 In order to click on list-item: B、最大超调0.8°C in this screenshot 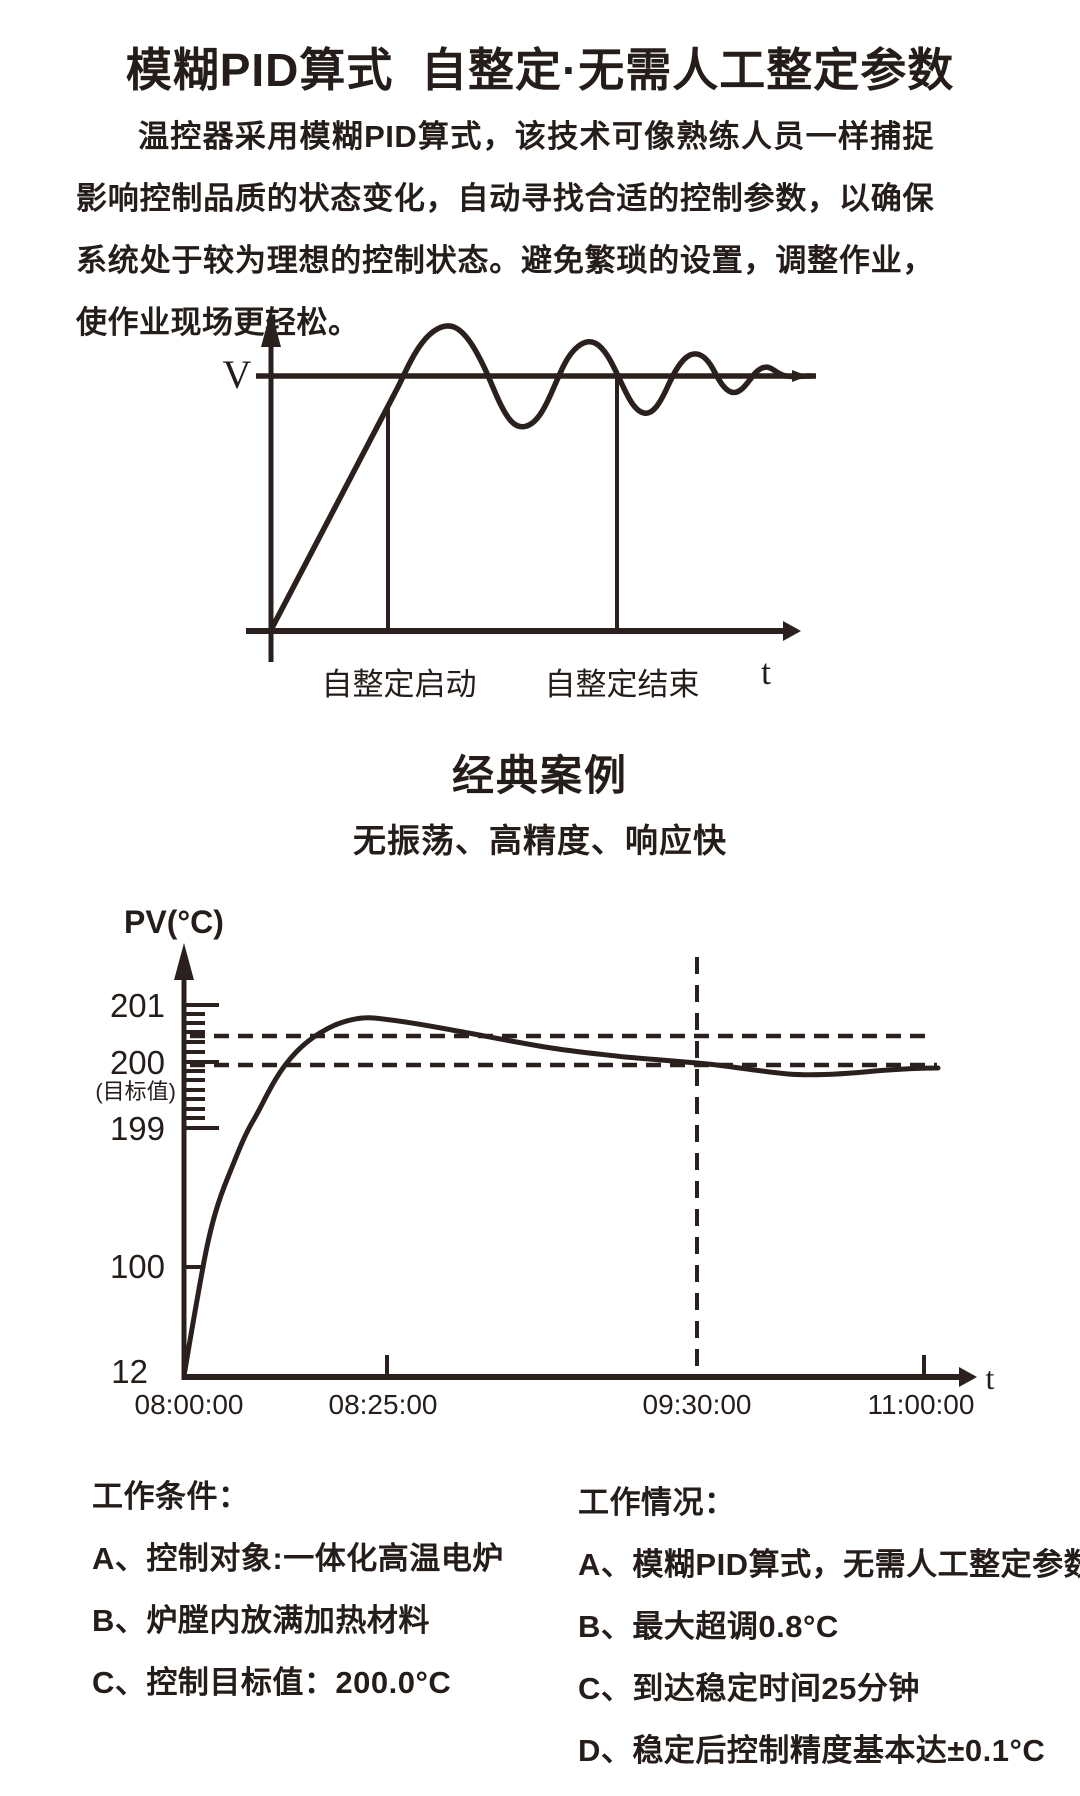, I will do `click(708, 1626)`.